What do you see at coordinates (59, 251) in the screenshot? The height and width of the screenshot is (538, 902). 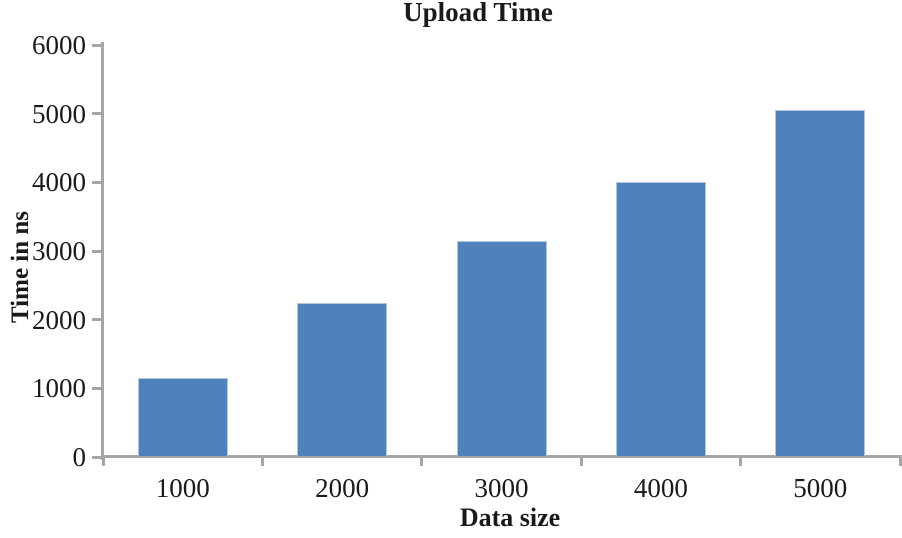 I see `y-tick-label: 3000` at bounding box center [59, 251].